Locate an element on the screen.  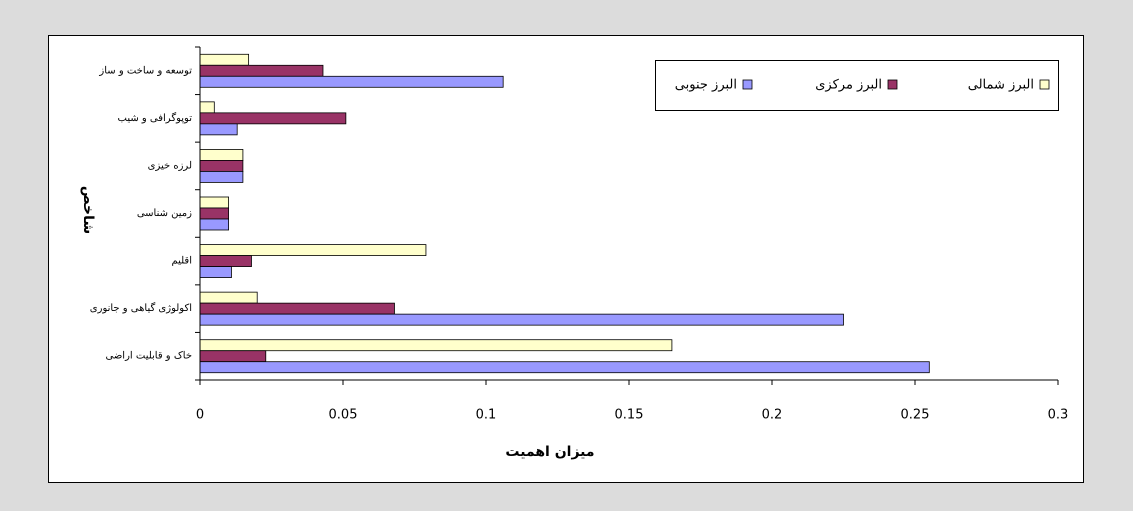
y-tick-label: زمین شناسی is located at coordinates (164, 213).